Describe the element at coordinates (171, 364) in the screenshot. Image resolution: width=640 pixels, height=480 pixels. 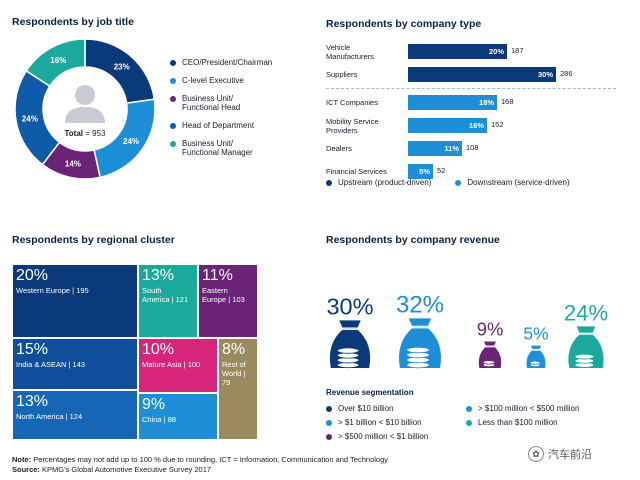
I see `treemap-cell-label: Mature Asia | 100` at that location.